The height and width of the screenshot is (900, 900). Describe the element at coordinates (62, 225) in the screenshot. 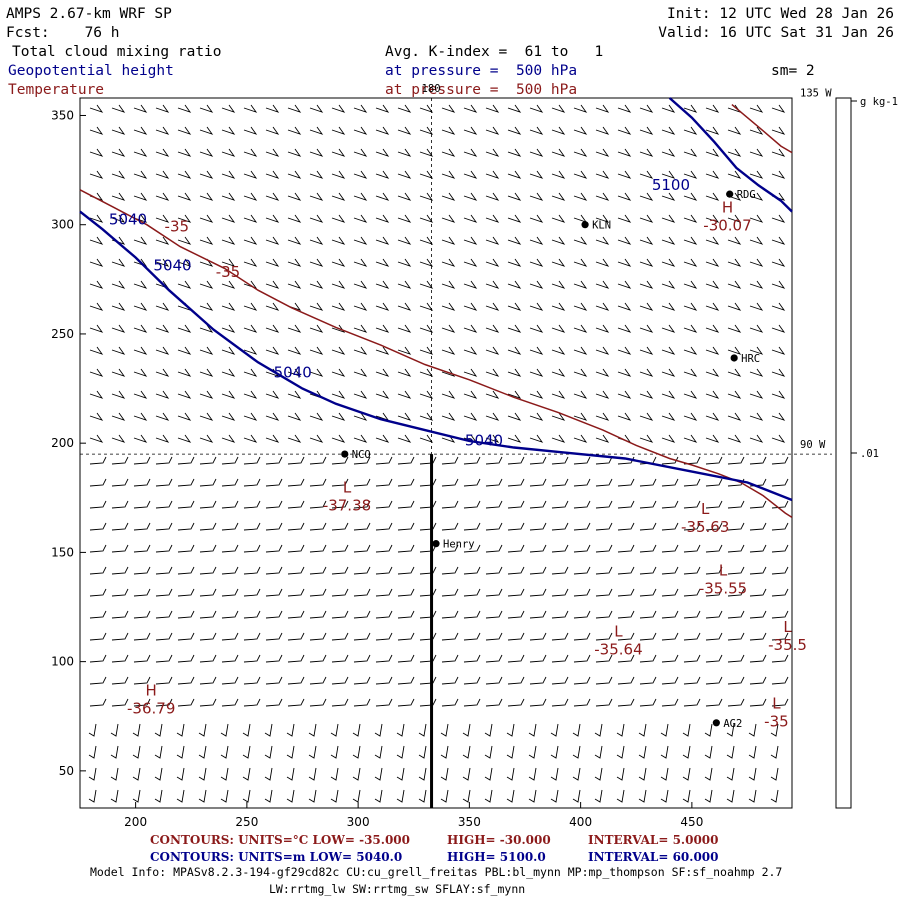

I see `y-tick-label: 300` at that location.